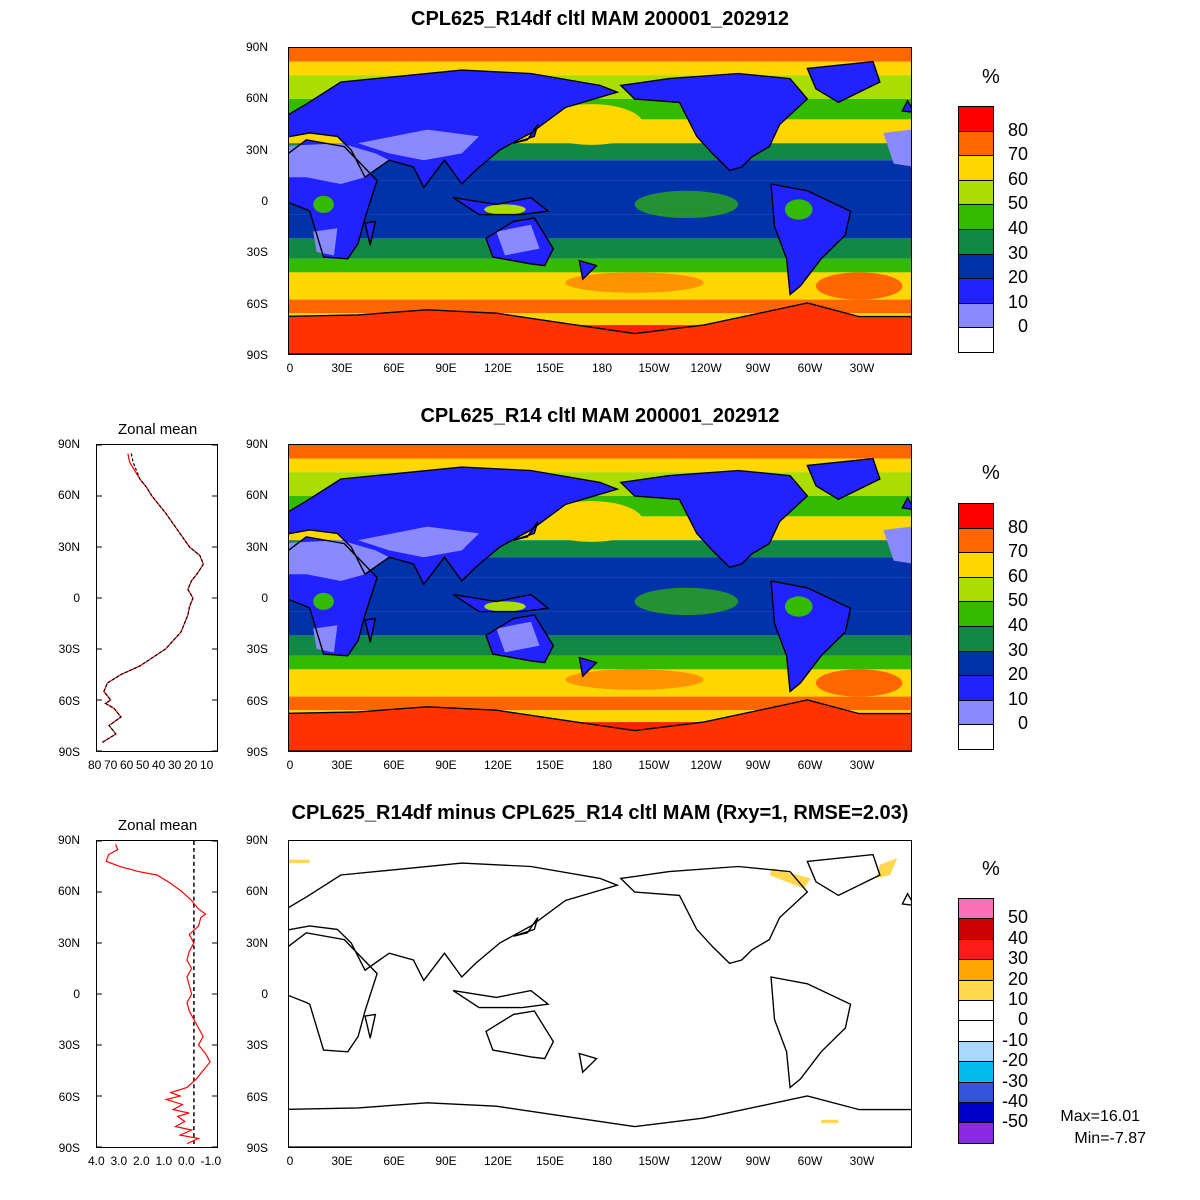 This screenshot has width=1200, height=1200. I want to click on zonal-lat-tick-label: 30S, so click(69, 649).